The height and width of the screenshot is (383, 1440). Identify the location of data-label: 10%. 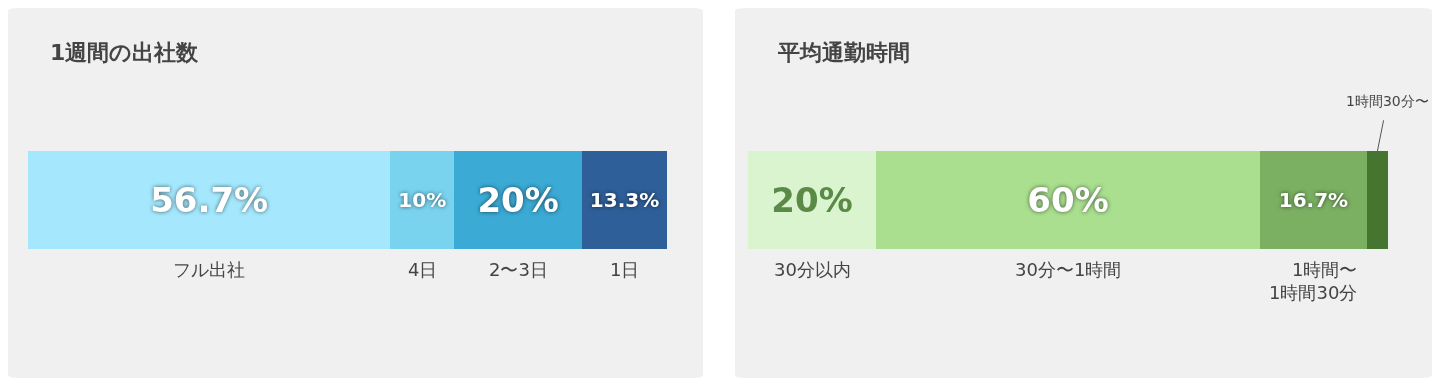
(422, 200).